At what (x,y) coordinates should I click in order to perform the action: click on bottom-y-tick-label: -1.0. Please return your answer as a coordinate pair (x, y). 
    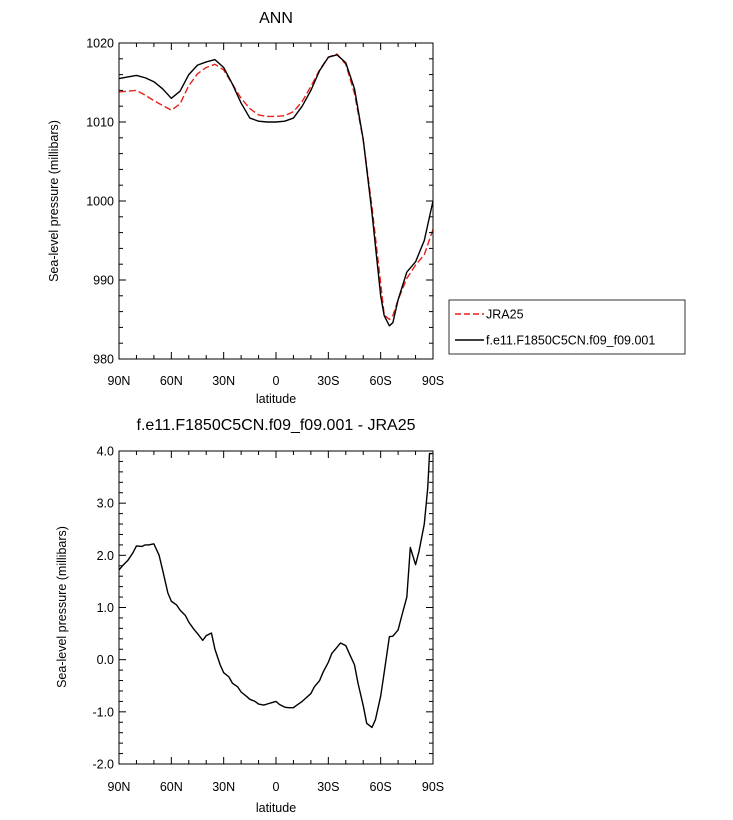
    Looking at the image, I should click on (103, 712).